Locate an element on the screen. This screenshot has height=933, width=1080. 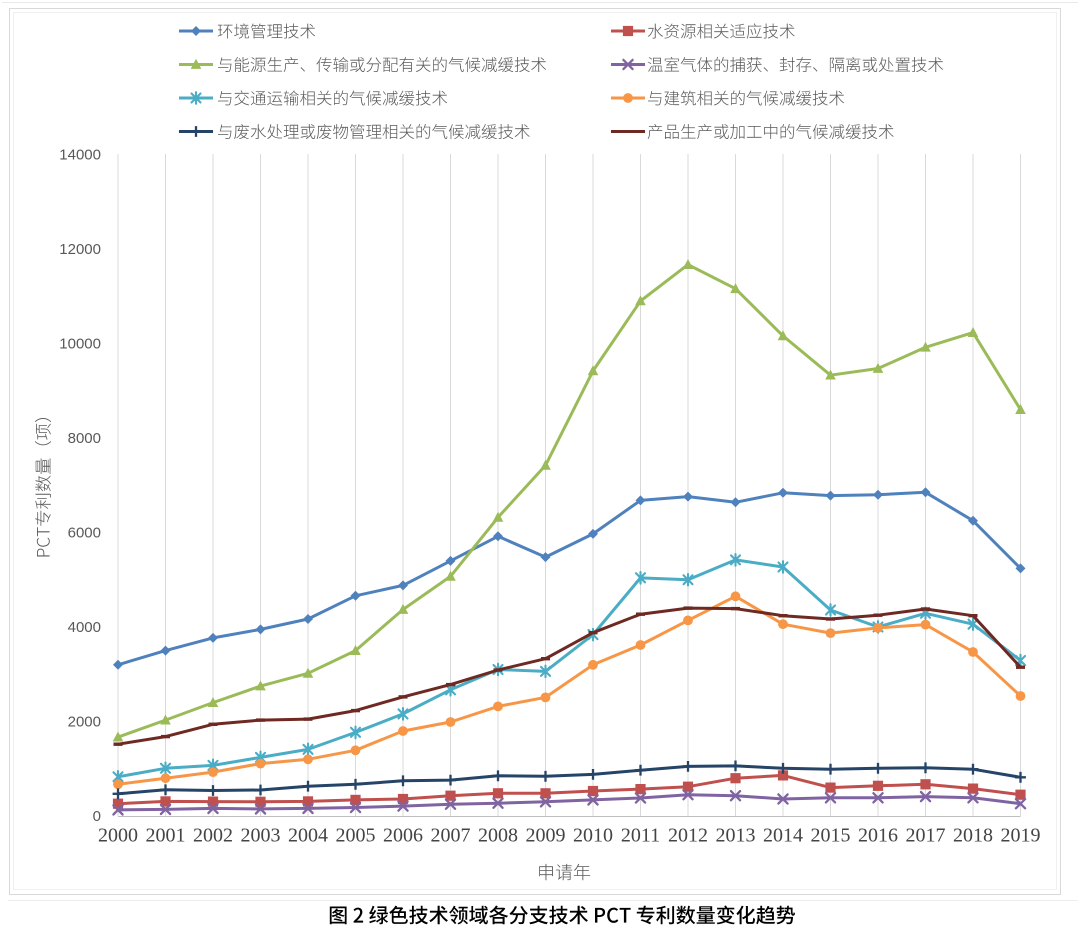
svg-text: 2011 is located at coordinates (640, 836).